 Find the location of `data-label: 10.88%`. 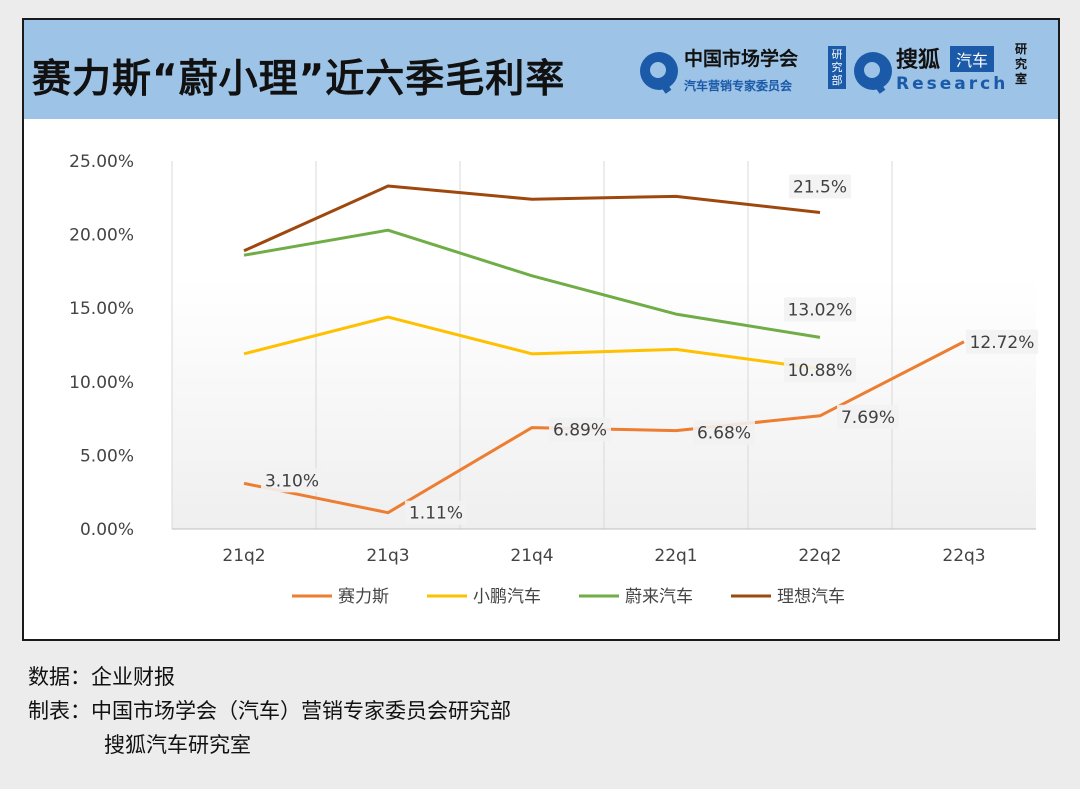

data-label: 10.88% is located at coordinates (820, 371).